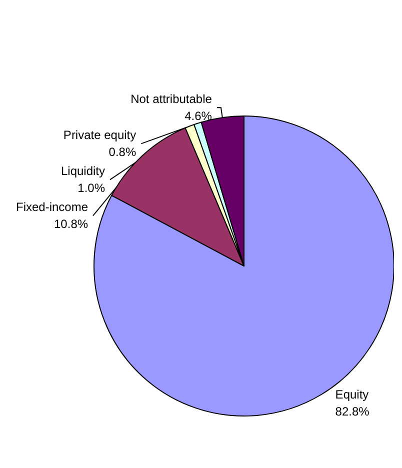 The height and width of the screenshot is (468, 402). I want to click on slice-label: Fixed-income, so click(52, 207).